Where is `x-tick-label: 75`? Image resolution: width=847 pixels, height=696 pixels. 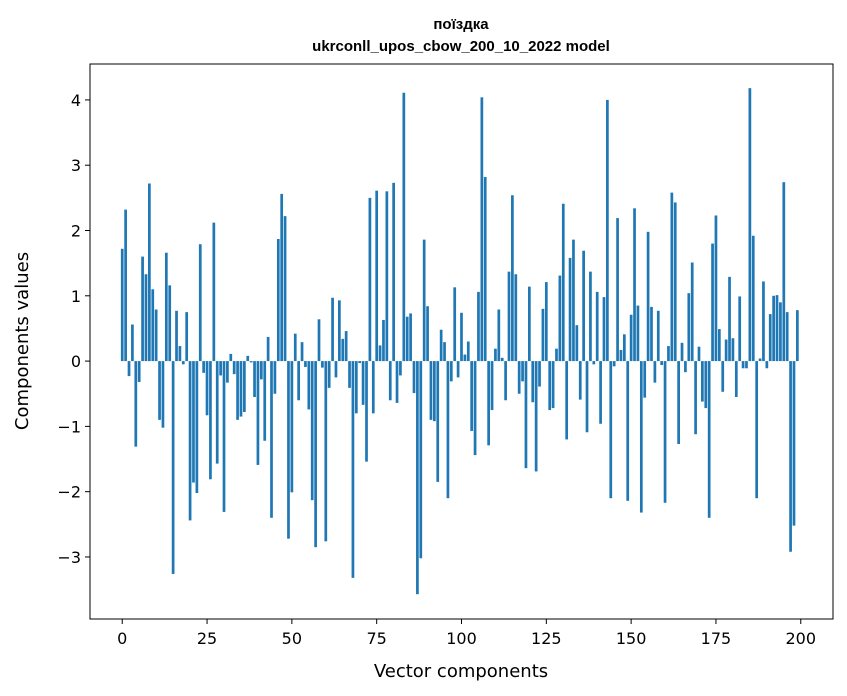 x-tick-label: 75 is located at coordinates (377, 638).